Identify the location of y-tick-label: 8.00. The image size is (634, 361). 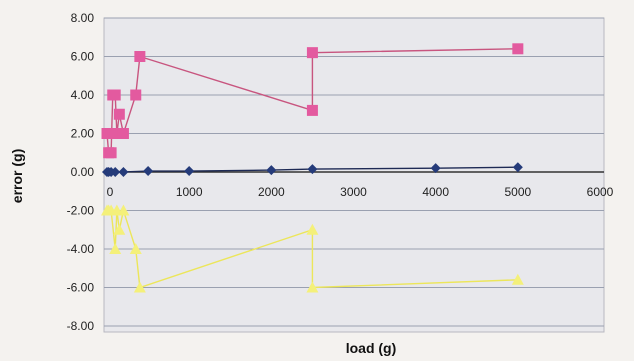
(83, 18).